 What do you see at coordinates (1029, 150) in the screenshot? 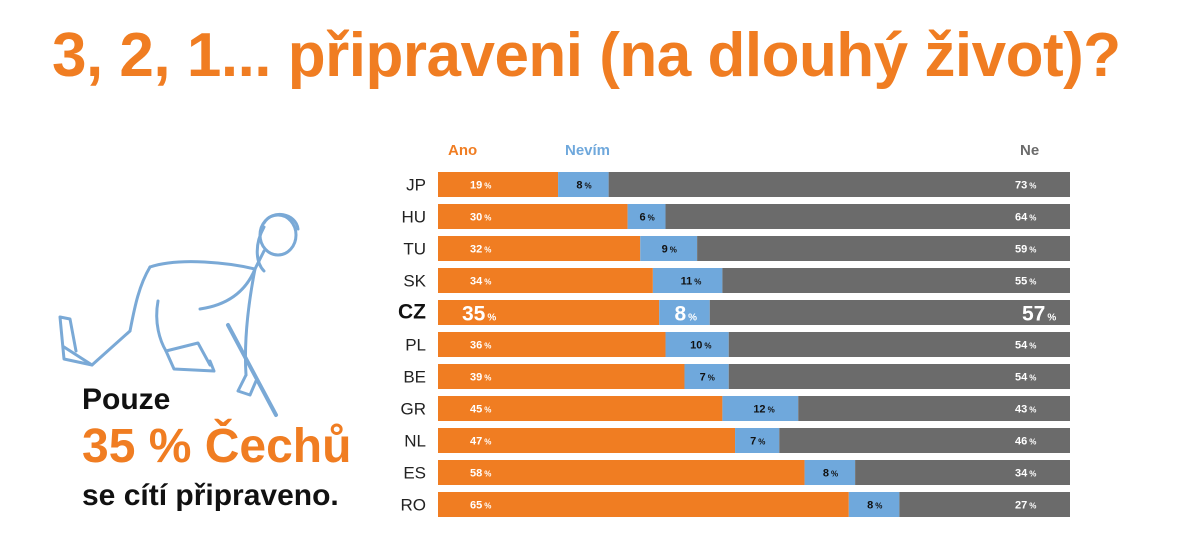
I see `legend-label-2: Ne` at bounding box center [1029, 150].